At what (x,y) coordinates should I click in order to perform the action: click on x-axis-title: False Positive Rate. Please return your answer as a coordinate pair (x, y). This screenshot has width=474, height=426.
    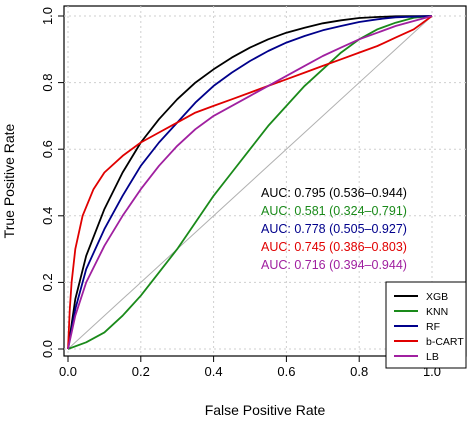
    Looking at the image, I should click on (265, 410).